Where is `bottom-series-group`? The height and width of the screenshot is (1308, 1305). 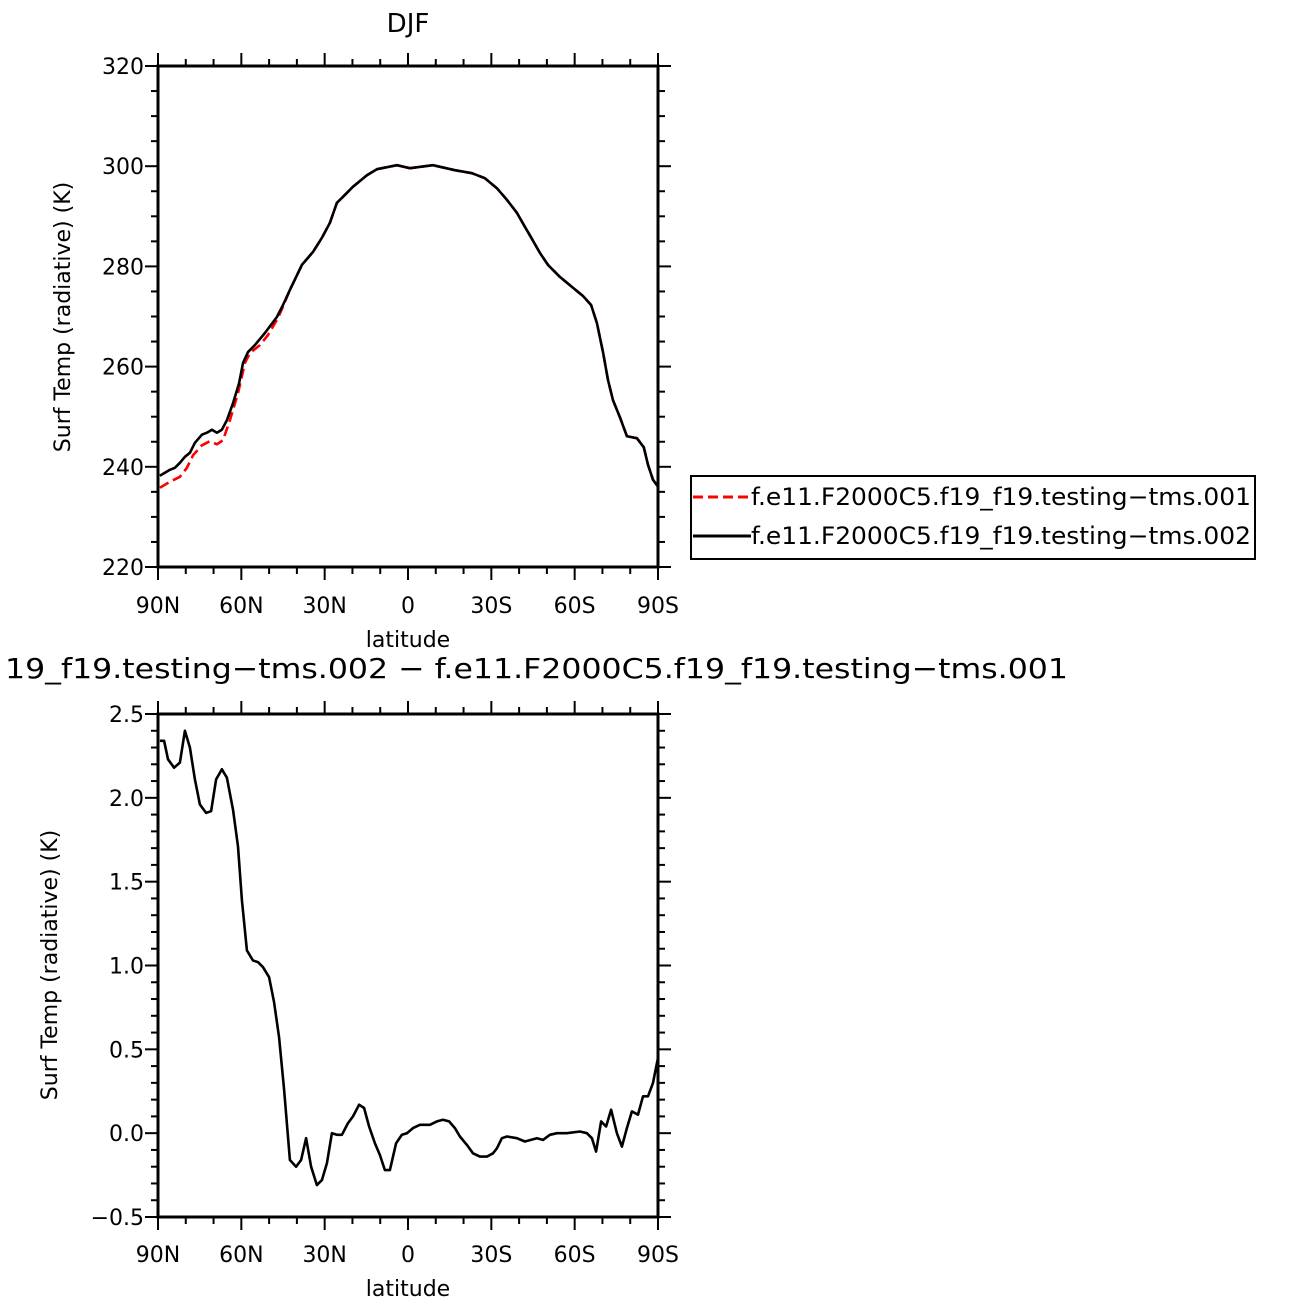
bottom-series-group is located at coordinates (409, 958).